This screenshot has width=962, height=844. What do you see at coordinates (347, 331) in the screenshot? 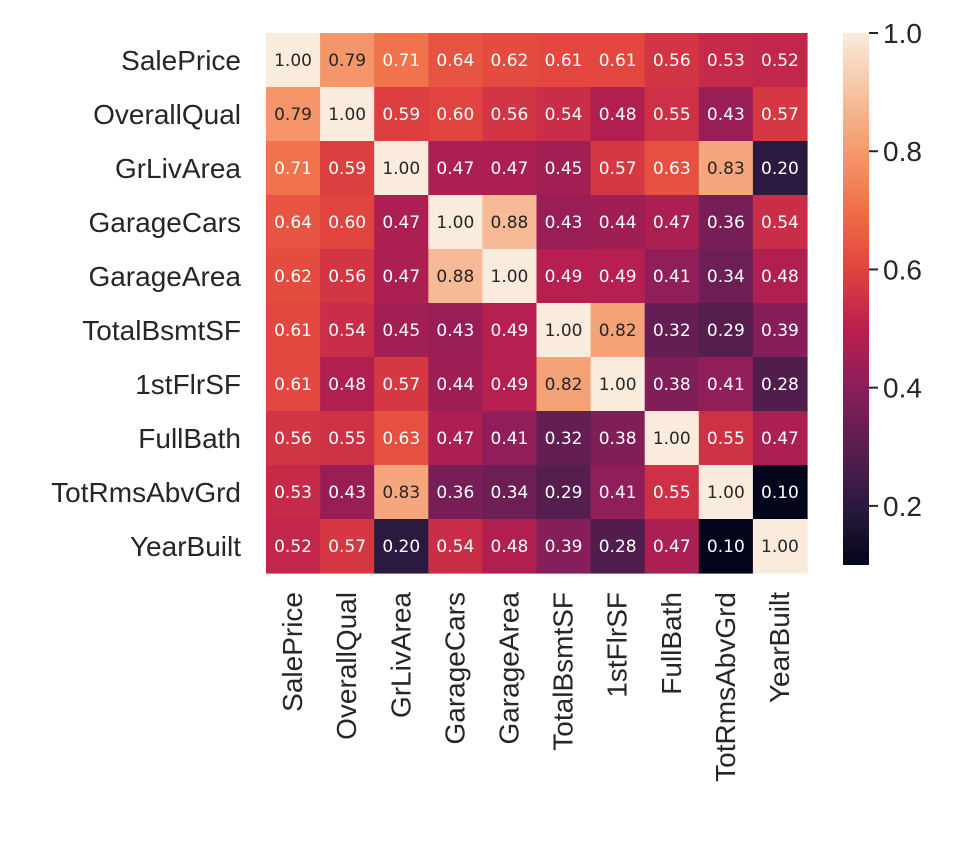
I see `cell-value-label: 0.54` at bounding box center [347, 331].